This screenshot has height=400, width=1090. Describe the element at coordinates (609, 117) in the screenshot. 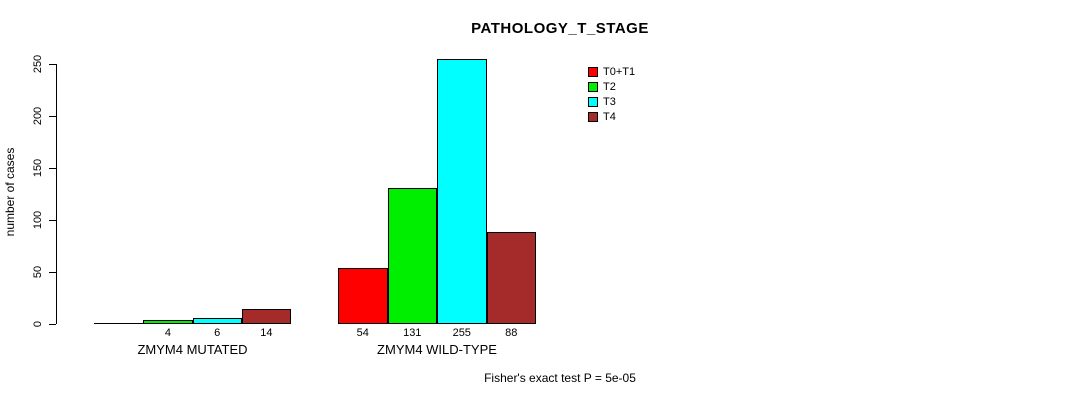

I see `legend-label: T4` at that location.